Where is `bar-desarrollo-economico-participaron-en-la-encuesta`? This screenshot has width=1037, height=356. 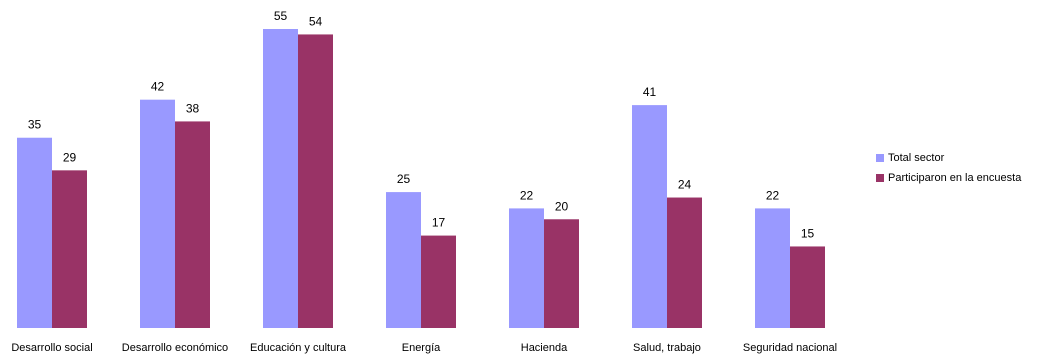 bar-desarrollo-economico-participaron-en-la-encuesta is located at coordinates (192, 224).